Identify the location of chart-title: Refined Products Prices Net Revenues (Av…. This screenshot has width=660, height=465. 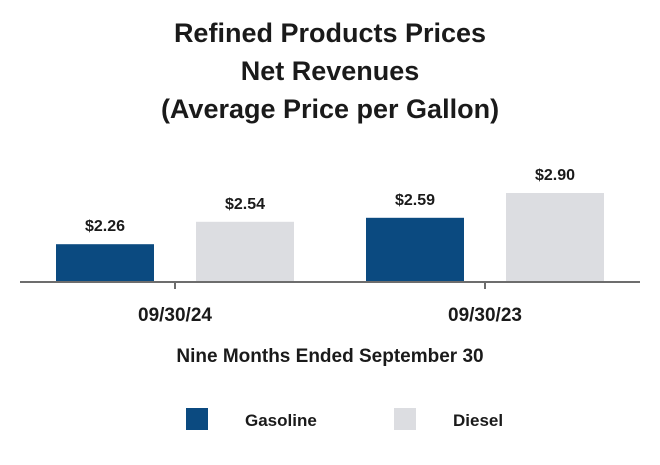
(330, 71).